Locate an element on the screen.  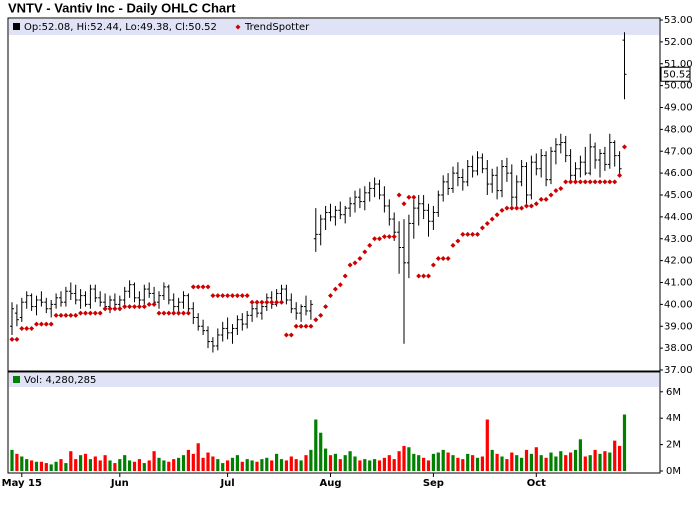
x-tick-label: Jun is located at coordinates (119, 483).